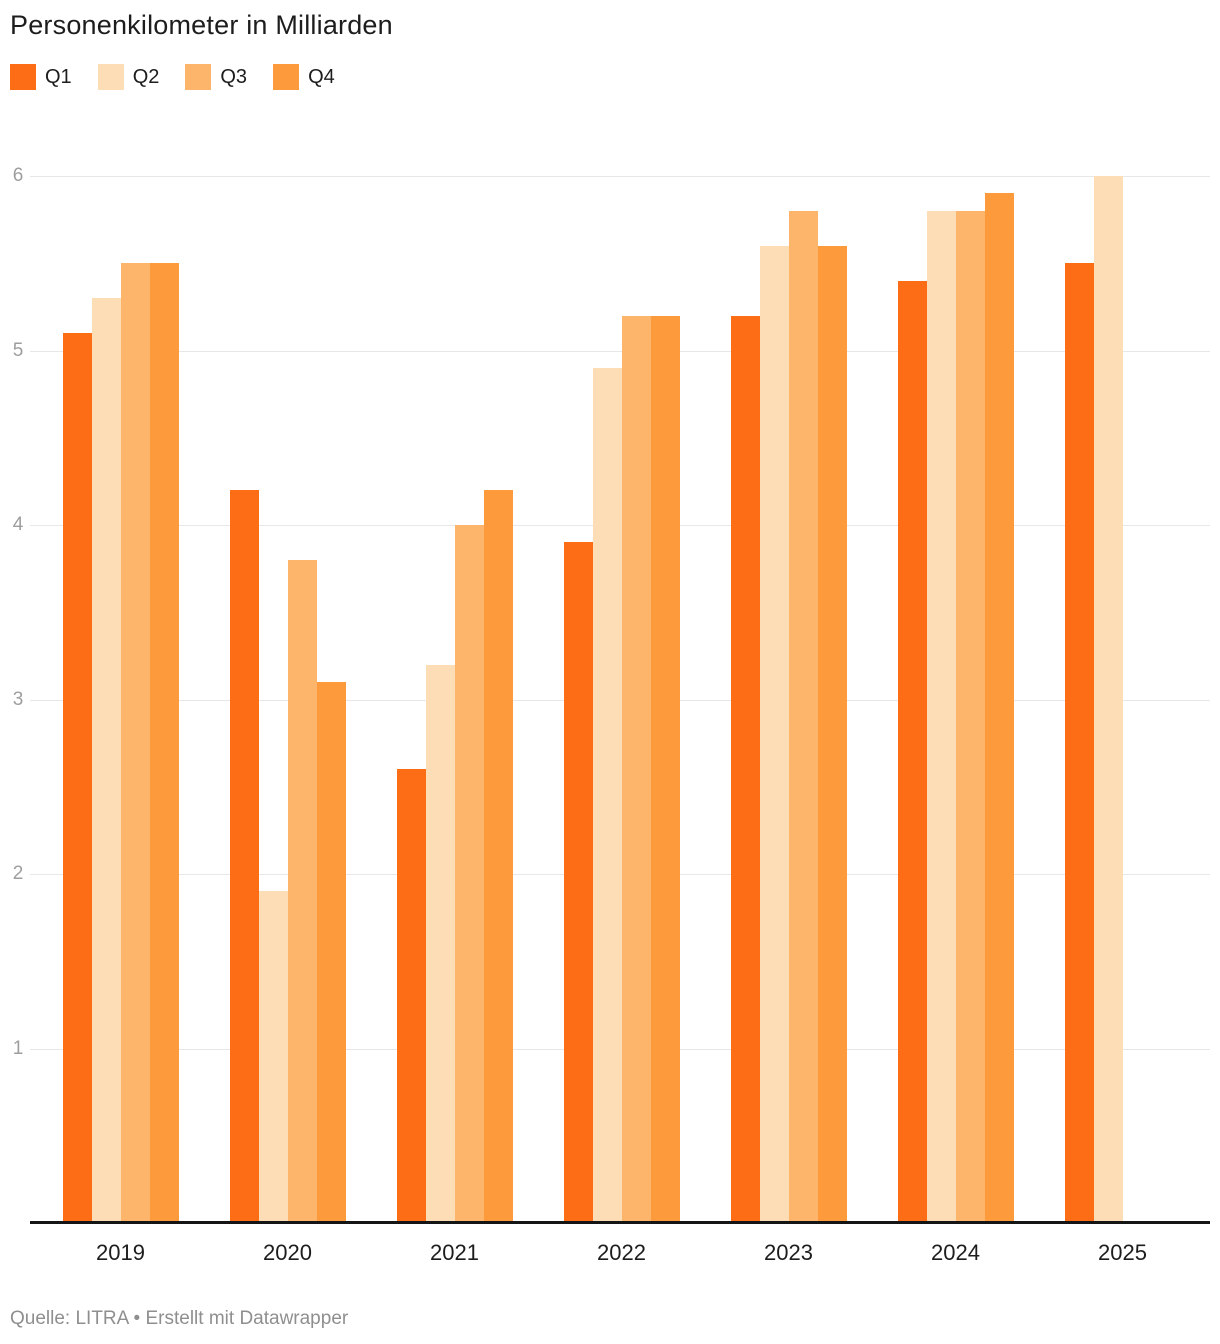 The image size is (1220, 1344). I want to click on bar-2022-q2, so click(607, 795).